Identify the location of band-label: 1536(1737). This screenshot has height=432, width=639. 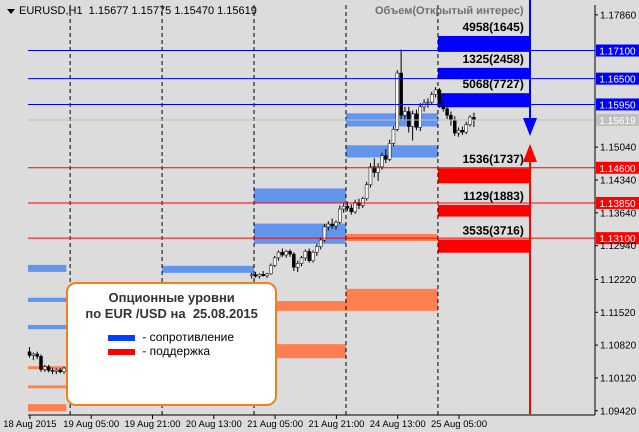
(493, 159).